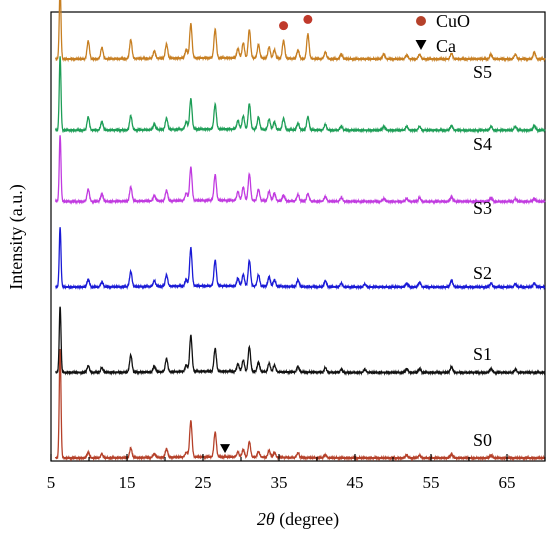  What do you see at coordinates (446, 46) in the screenshot?
I see `legend-ca-label: Ca` at bounding box center [446, 46].